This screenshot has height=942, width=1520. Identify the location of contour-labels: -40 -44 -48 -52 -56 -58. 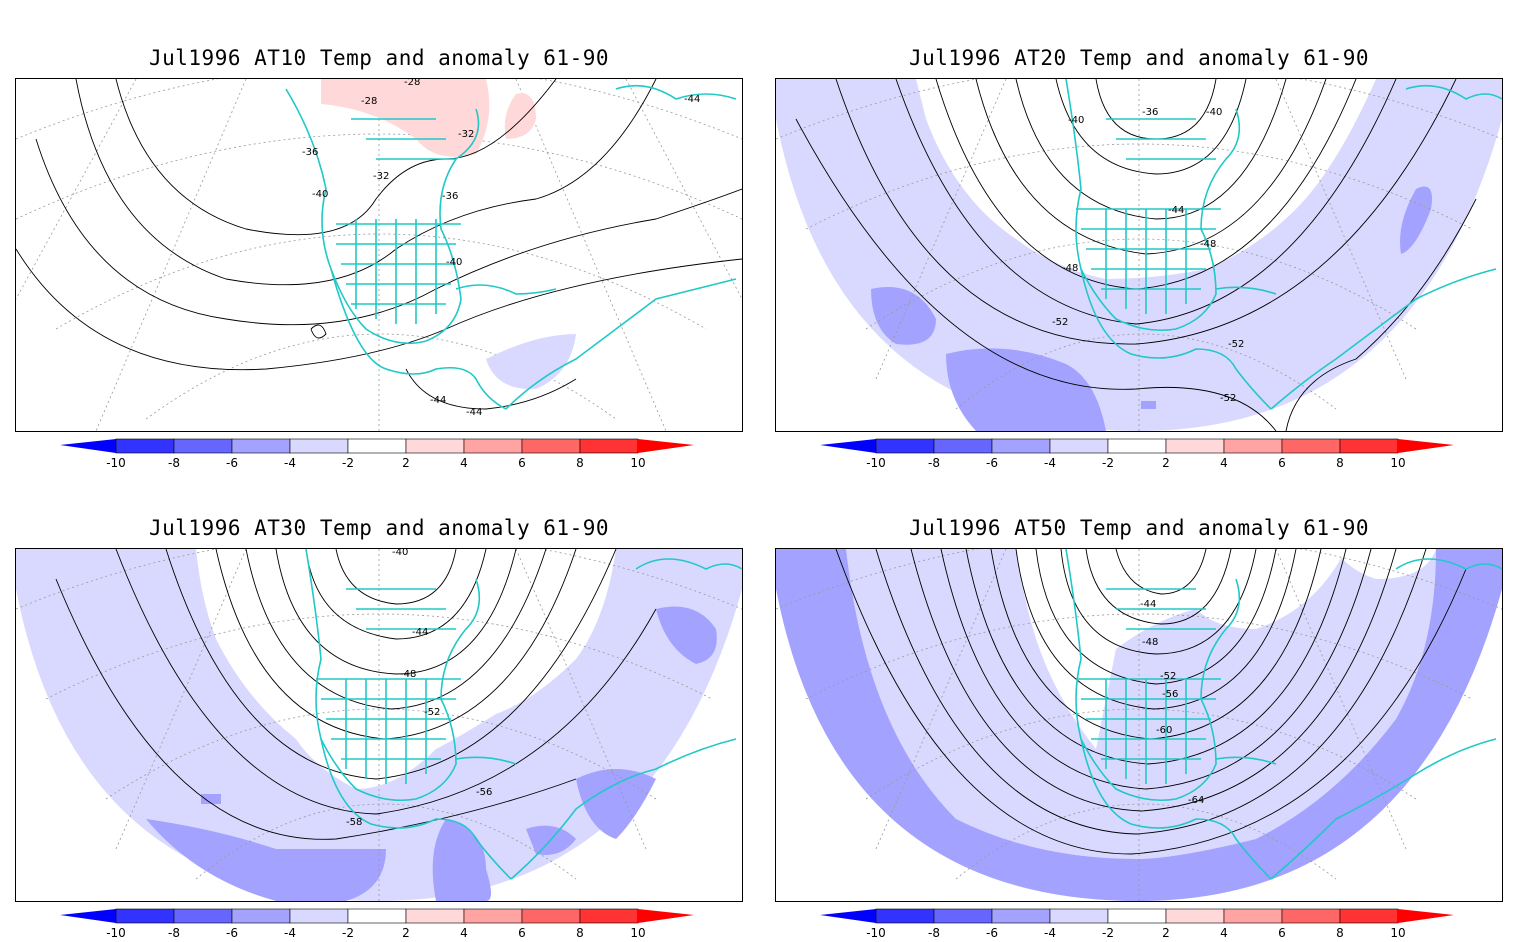
(419, 688).